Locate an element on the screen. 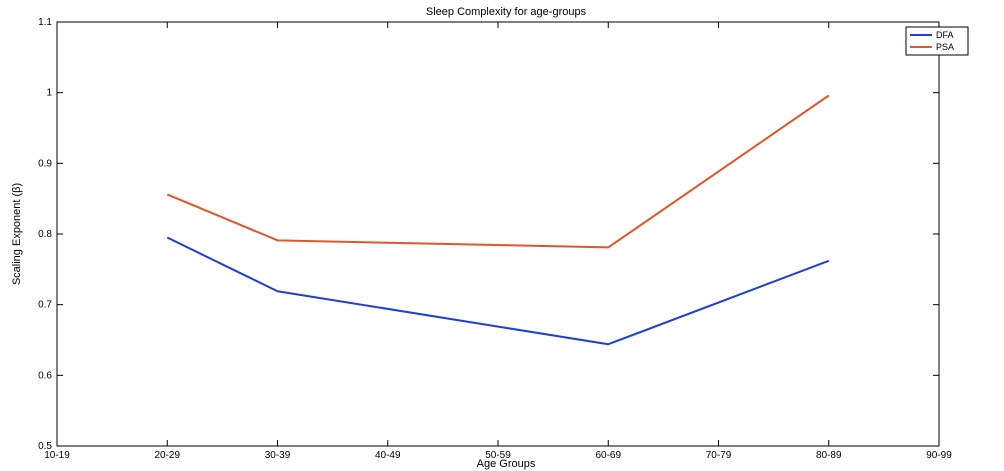  y-tick-label: 0.9 is located at coordinates (45, 163).